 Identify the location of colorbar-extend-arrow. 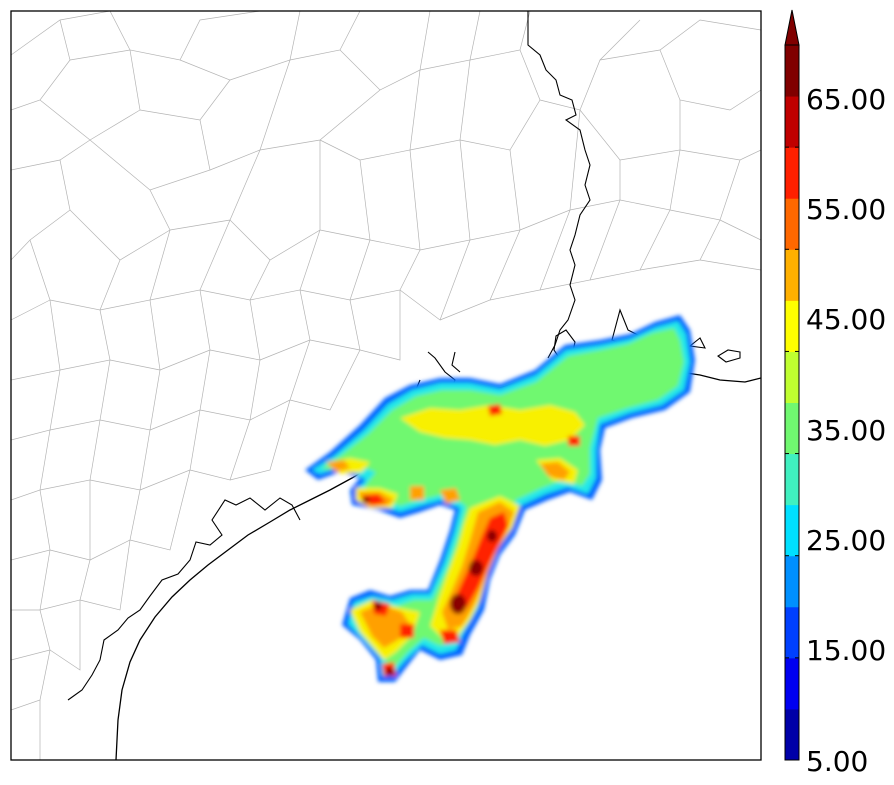
(792, 27).